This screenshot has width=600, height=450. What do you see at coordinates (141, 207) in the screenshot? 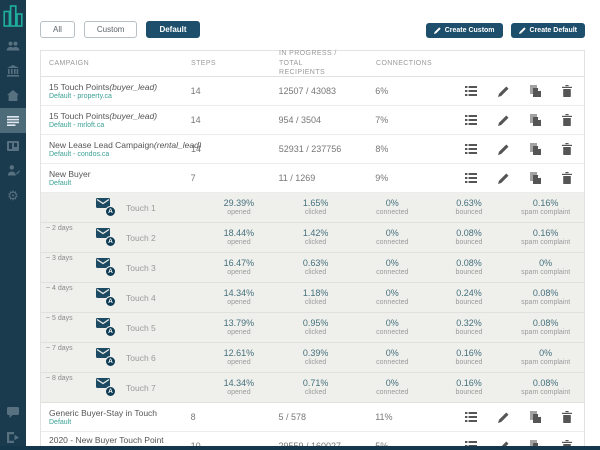
I see `touch-label: Touch 1` at bounding box center [141, 207].